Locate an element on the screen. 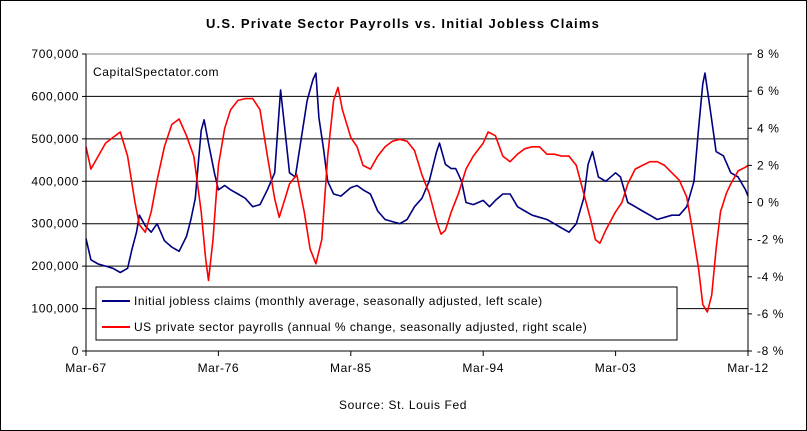 This screenshot has height=431, width=807. left-axis-tick-label: 300,000 is located at coordinates (55, 224).